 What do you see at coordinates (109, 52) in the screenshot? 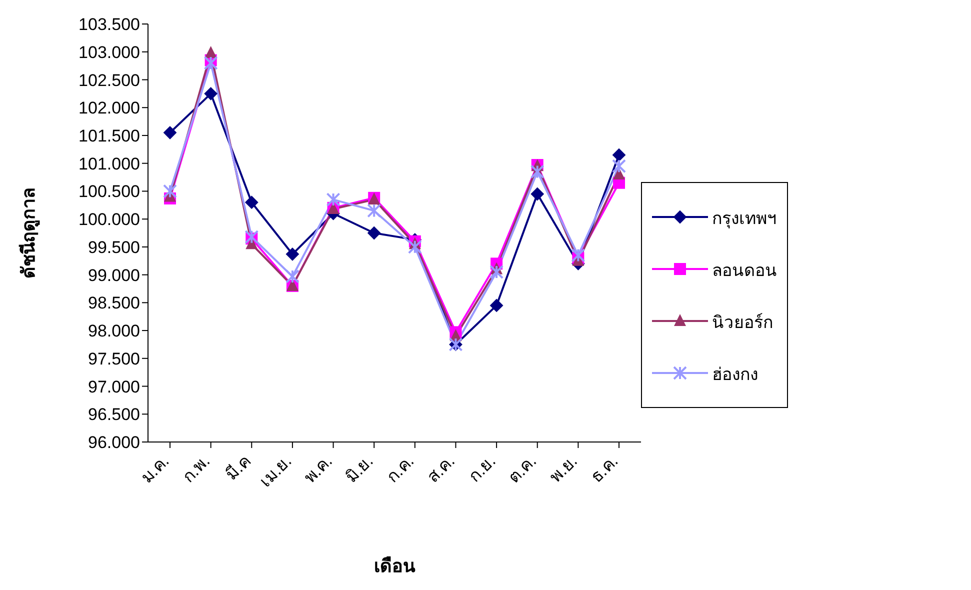
I see `y-tick-label: 103.000` at bounding box center [109, 52].